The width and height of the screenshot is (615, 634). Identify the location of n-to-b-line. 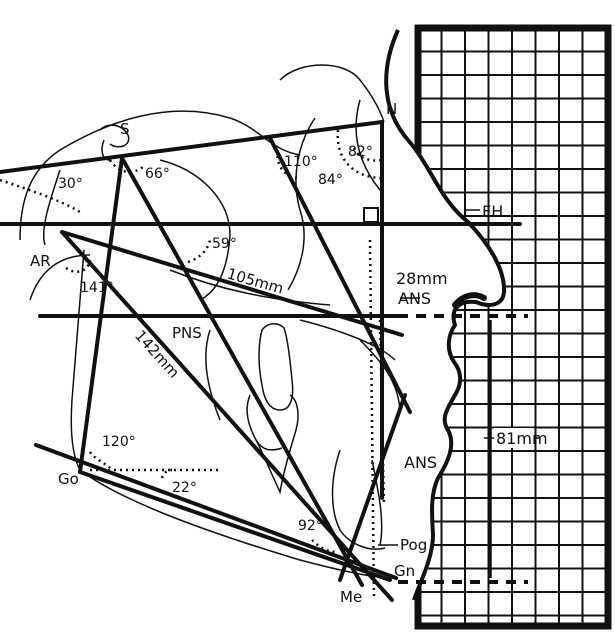
(340, 275).